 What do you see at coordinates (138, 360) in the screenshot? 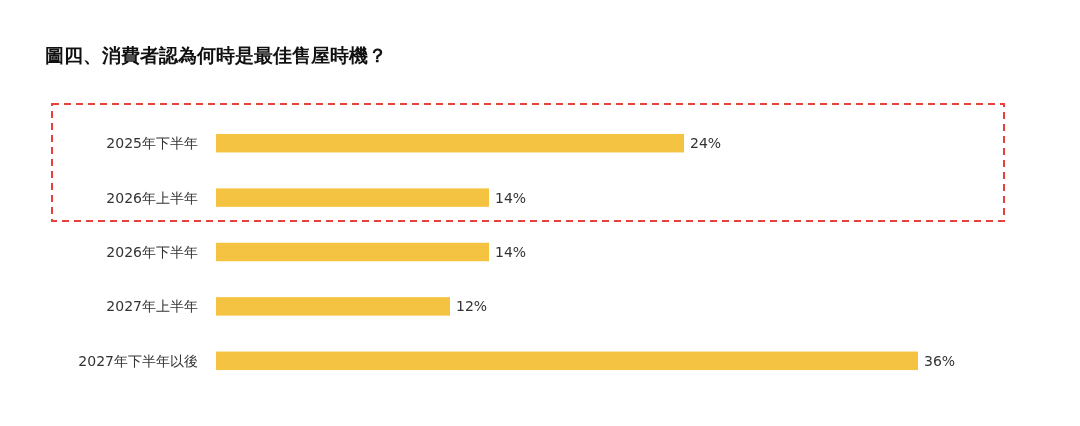
I see `y-tick-label: 2027年下半年以後` at bounding box center [138, 360].